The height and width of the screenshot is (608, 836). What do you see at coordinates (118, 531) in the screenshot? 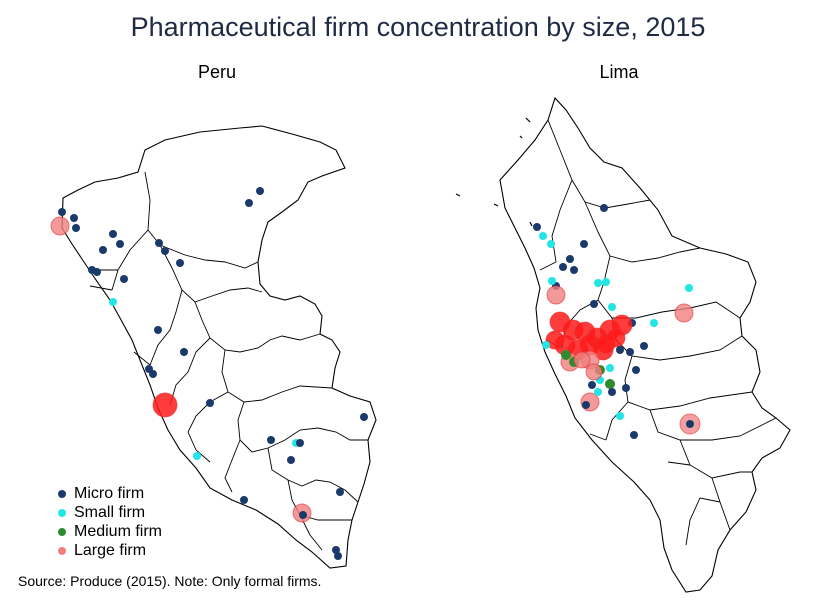
I see `legend-label-medium: Medium firm` at bounding box center [118, 531].